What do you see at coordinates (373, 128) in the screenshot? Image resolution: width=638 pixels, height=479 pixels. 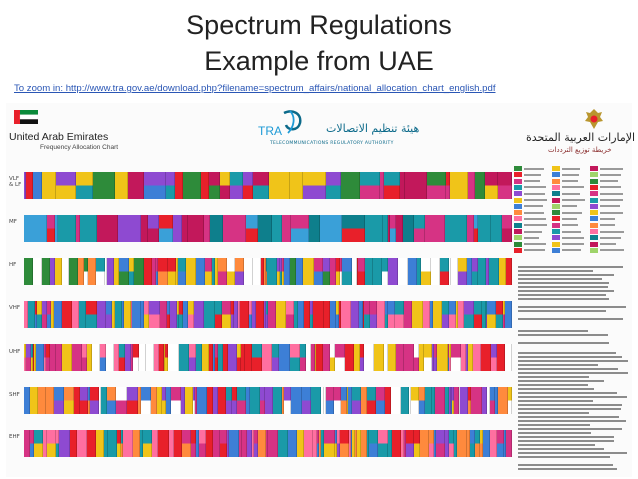 I see `tra-arabic-name: هيئة تنظيم الاتصالات` at bounding box center [373, 128].